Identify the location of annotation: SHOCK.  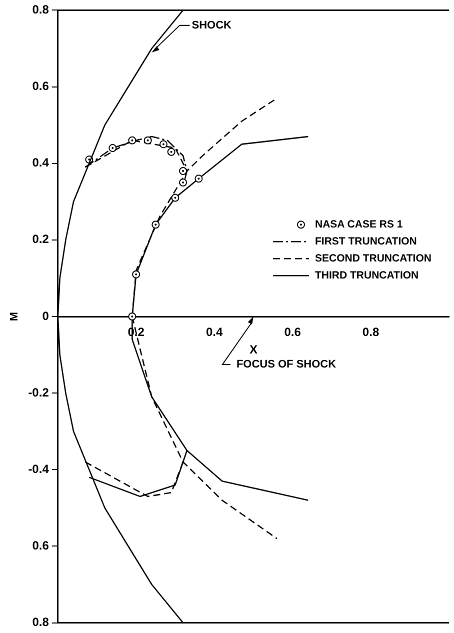
(212, 25).